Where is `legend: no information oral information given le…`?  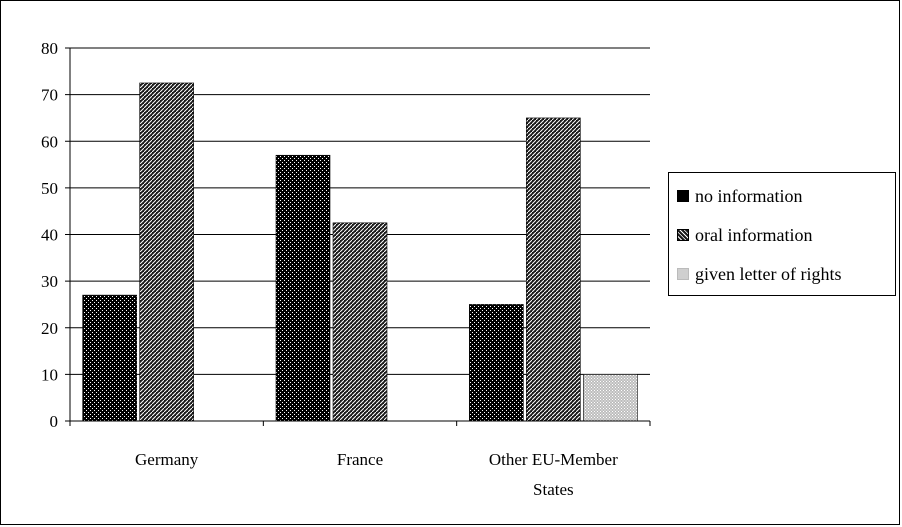
legend: no information oral information given le… is located at coordinates (782, 234).